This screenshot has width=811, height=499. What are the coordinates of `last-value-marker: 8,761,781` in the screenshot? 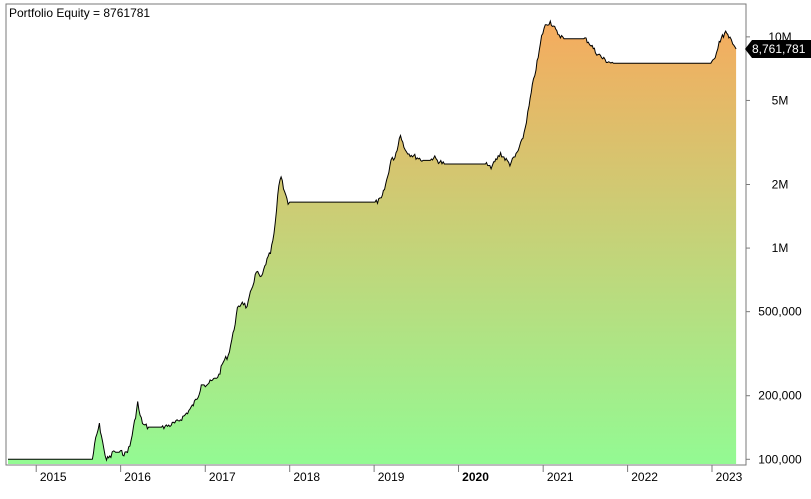 It's located at (778, 48).